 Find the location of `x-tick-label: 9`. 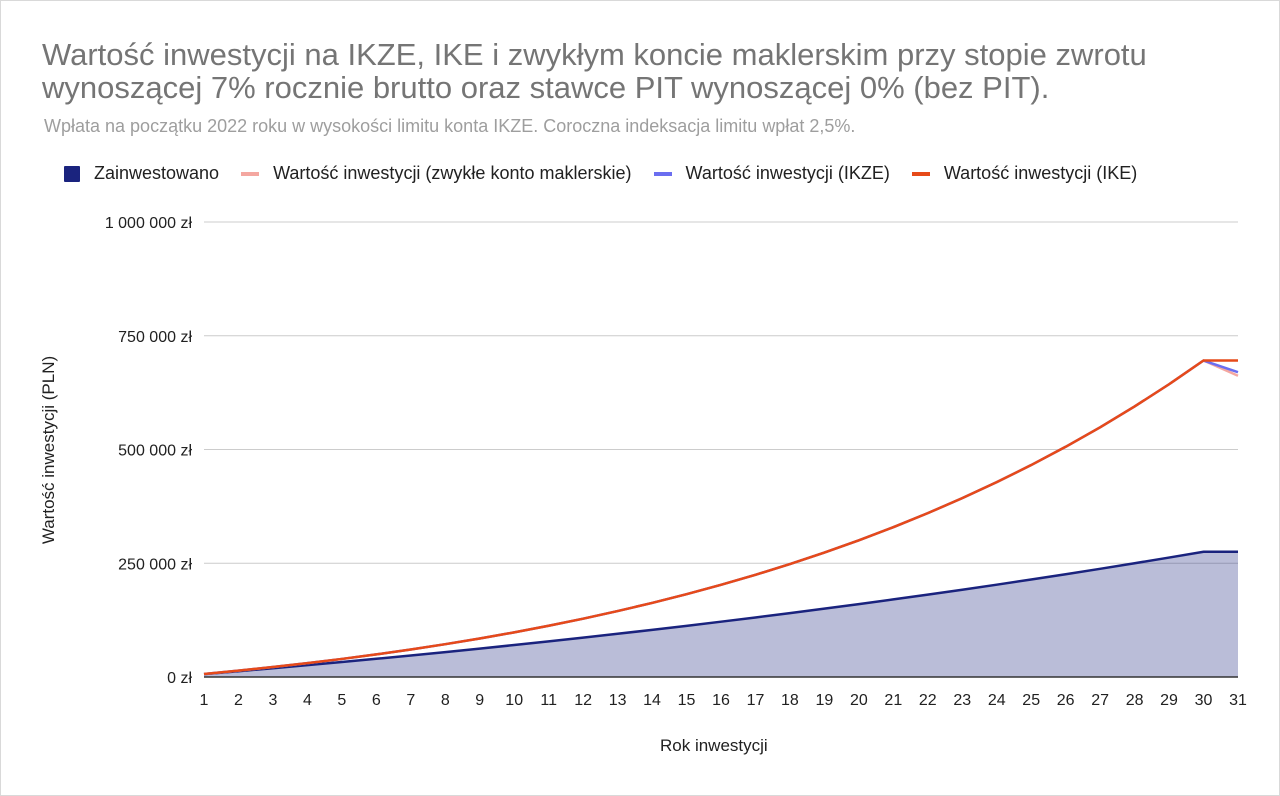

x-tick-label: 9 is located at coordinates (479, 700).